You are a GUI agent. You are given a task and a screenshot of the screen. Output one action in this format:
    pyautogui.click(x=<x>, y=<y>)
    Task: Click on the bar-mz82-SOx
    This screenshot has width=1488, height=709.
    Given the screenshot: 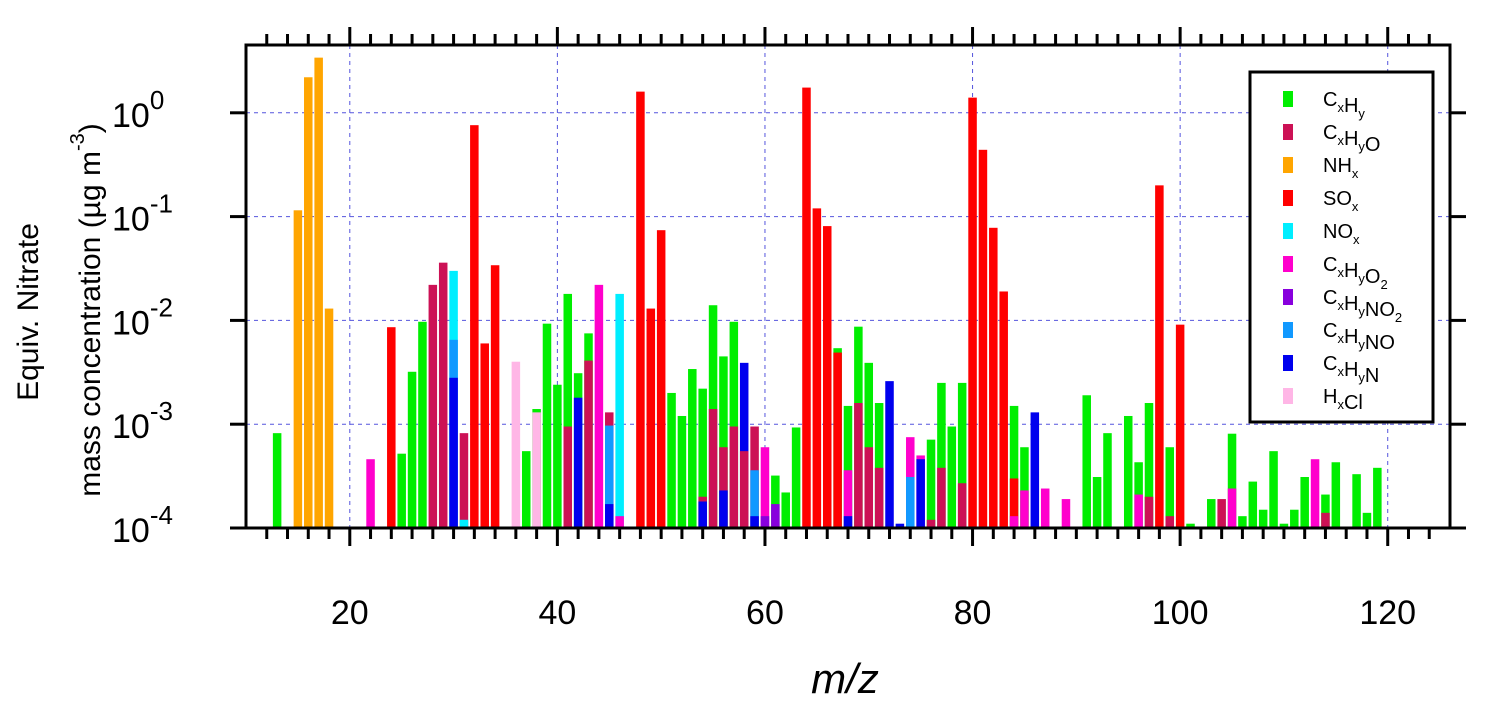 What is the action you would take?
    pyautogui.click(x=993, y=378)
    